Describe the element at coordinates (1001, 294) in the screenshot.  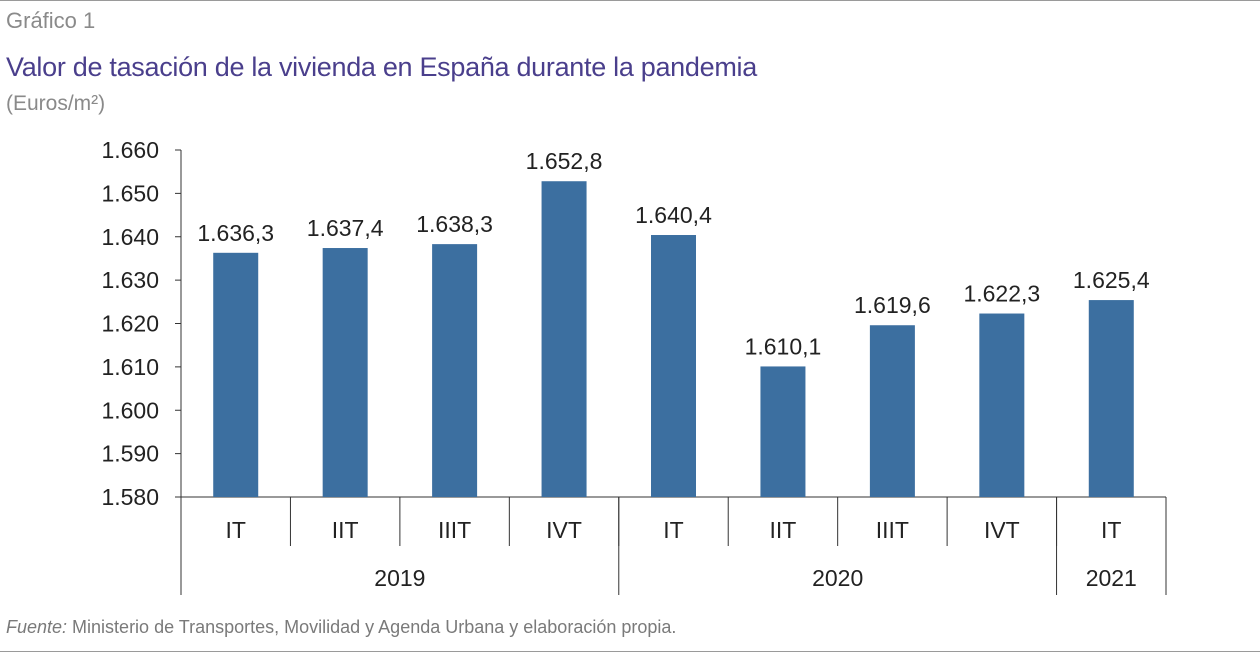
I see `bar-value-label: 1.622,3` at that location.